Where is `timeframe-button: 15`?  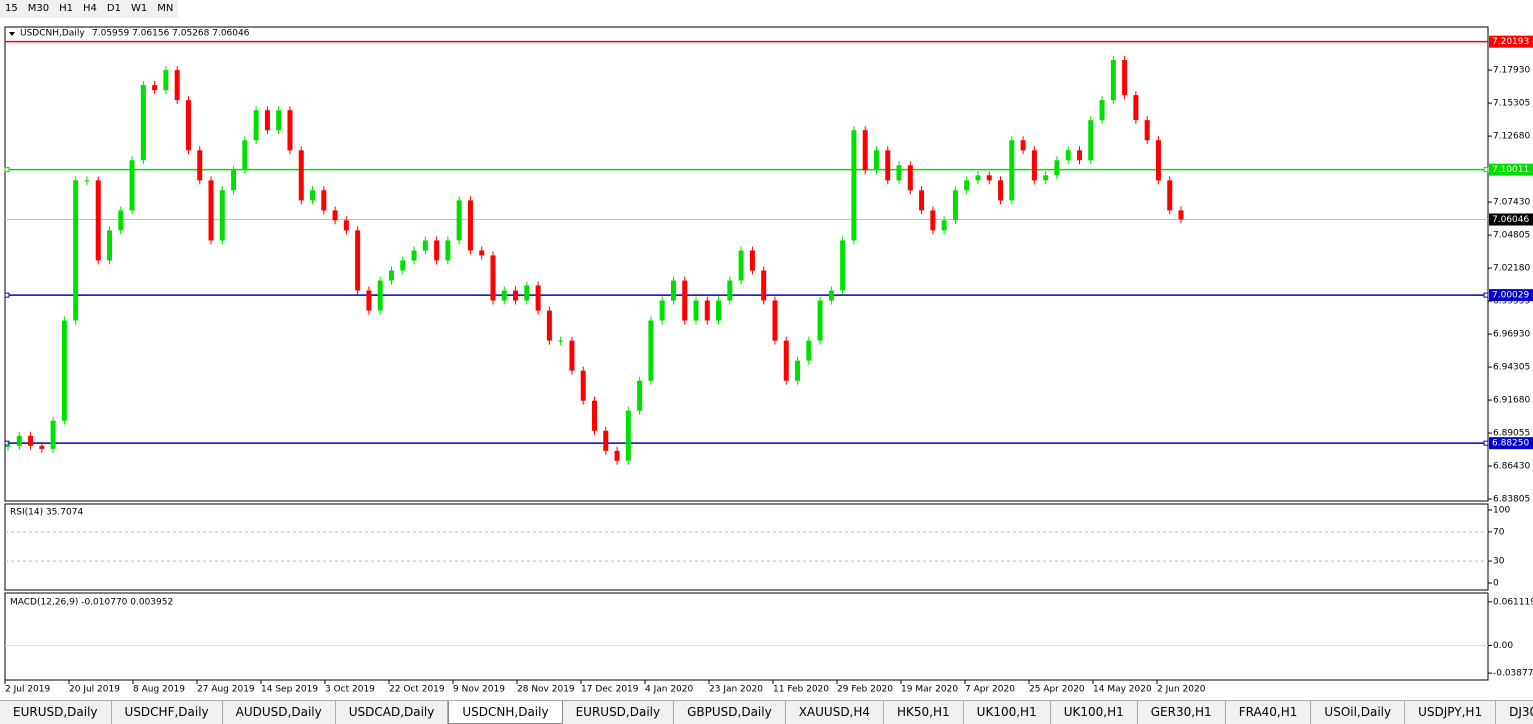
timeframe-button: 15 is located at coordinates (11, 8).